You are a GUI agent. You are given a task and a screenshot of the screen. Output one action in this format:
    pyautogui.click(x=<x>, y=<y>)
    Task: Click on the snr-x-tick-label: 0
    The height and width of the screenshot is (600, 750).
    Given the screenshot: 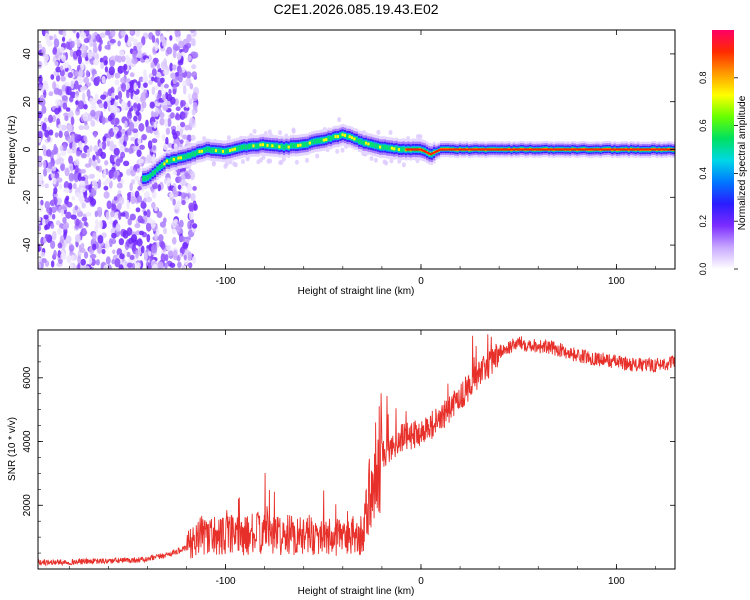 What is the action you would take?
    pyautogui.click(x=421, y=581)
    